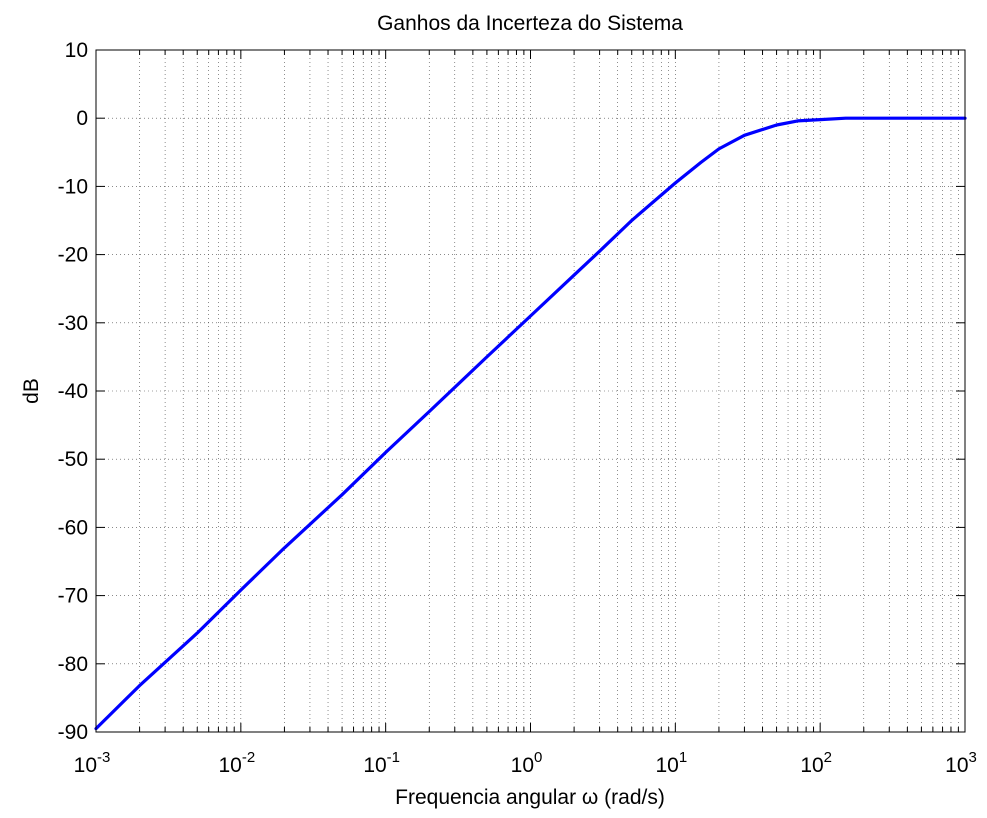 This screenshot has width=987, height=818. I want to click on x-tick-label: 10⁰, so click(527, 763).